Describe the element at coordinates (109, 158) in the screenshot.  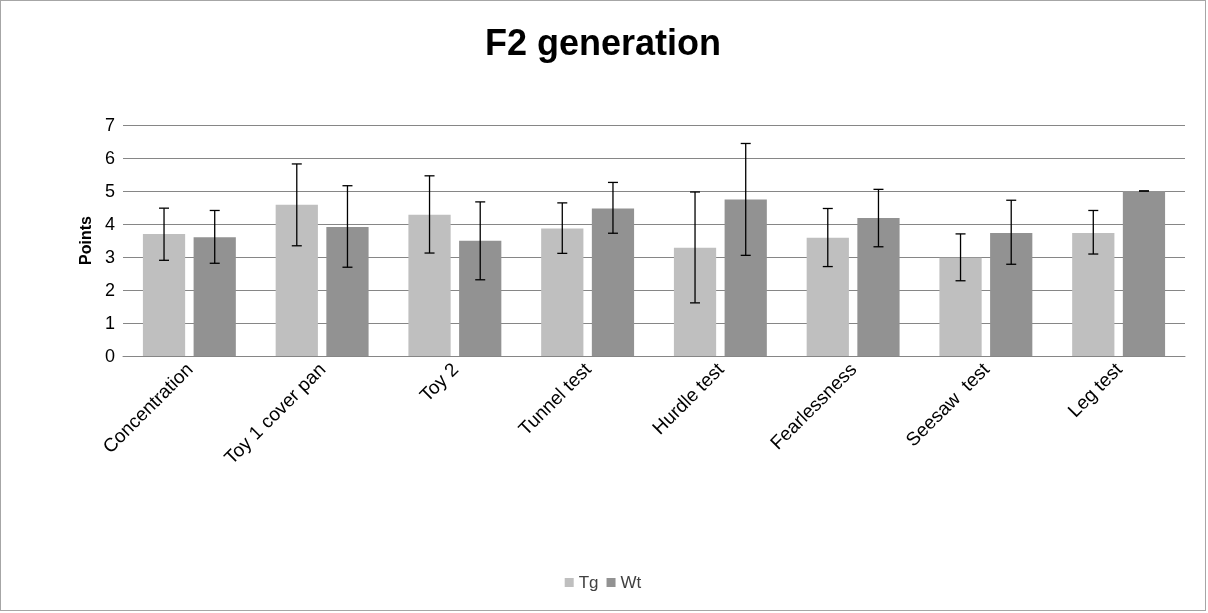
I see `y-tick-label: 6` at that location.